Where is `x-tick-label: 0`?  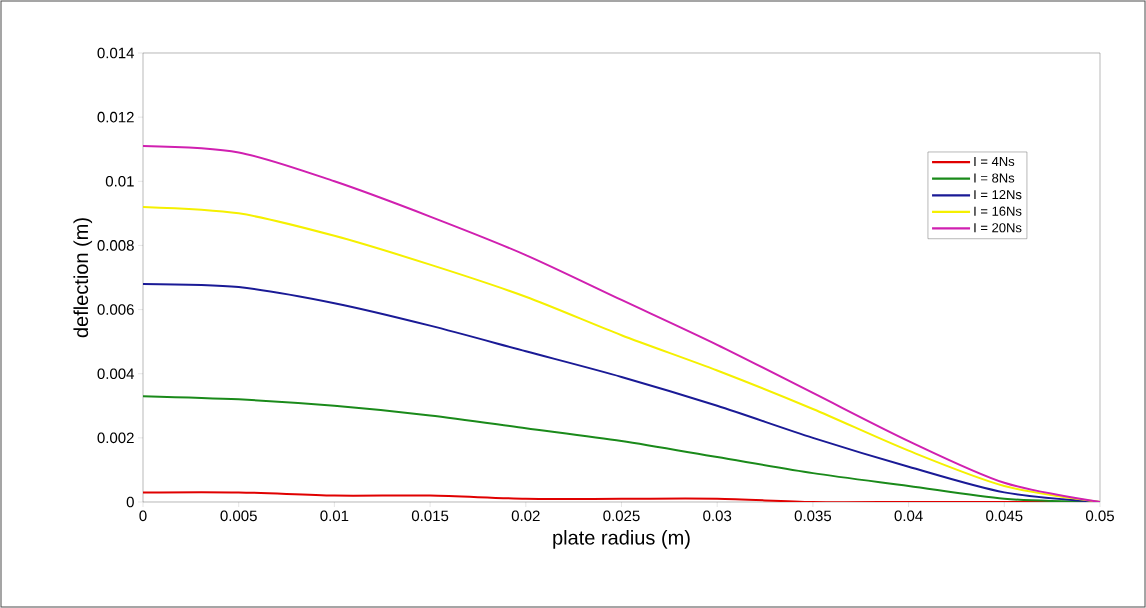
x-tick-label: 0 is located at coordinates (143, 516).